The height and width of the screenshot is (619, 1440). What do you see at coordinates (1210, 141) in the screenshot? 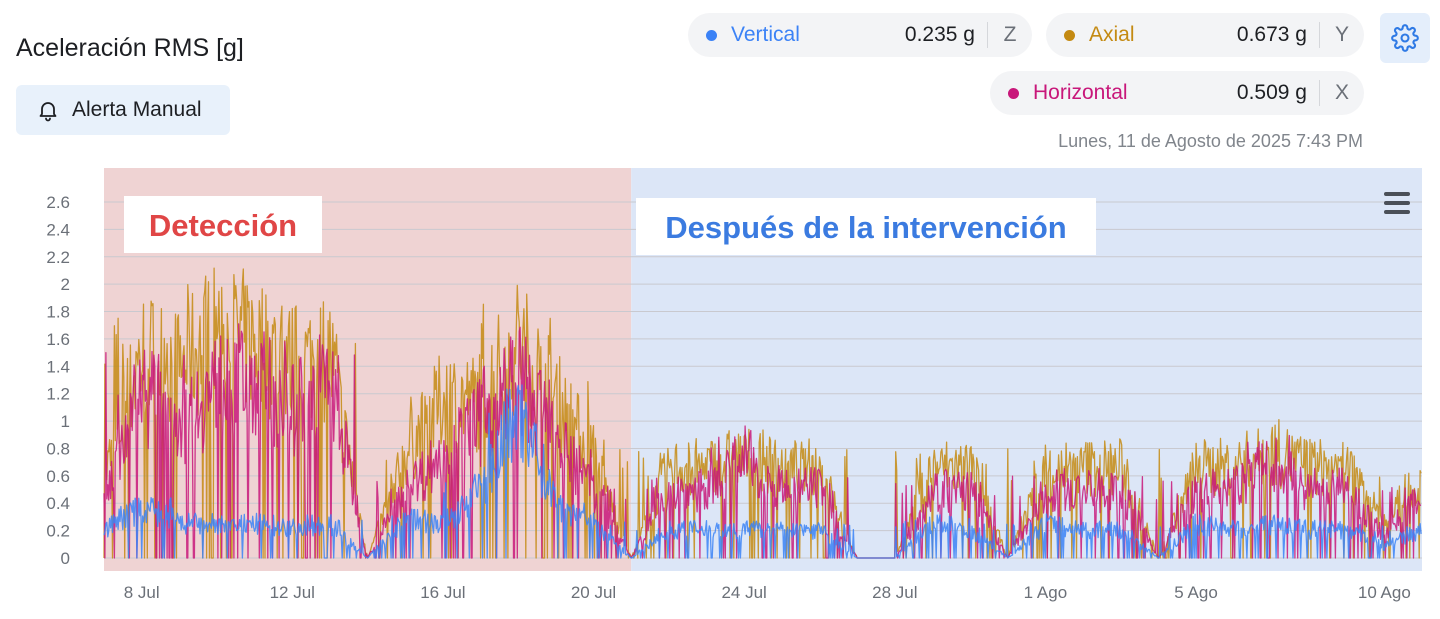
I see `timestamp: Lunes, 11 de Agosto de 2025 7:43 PM` at bounding box center [1210, 141].